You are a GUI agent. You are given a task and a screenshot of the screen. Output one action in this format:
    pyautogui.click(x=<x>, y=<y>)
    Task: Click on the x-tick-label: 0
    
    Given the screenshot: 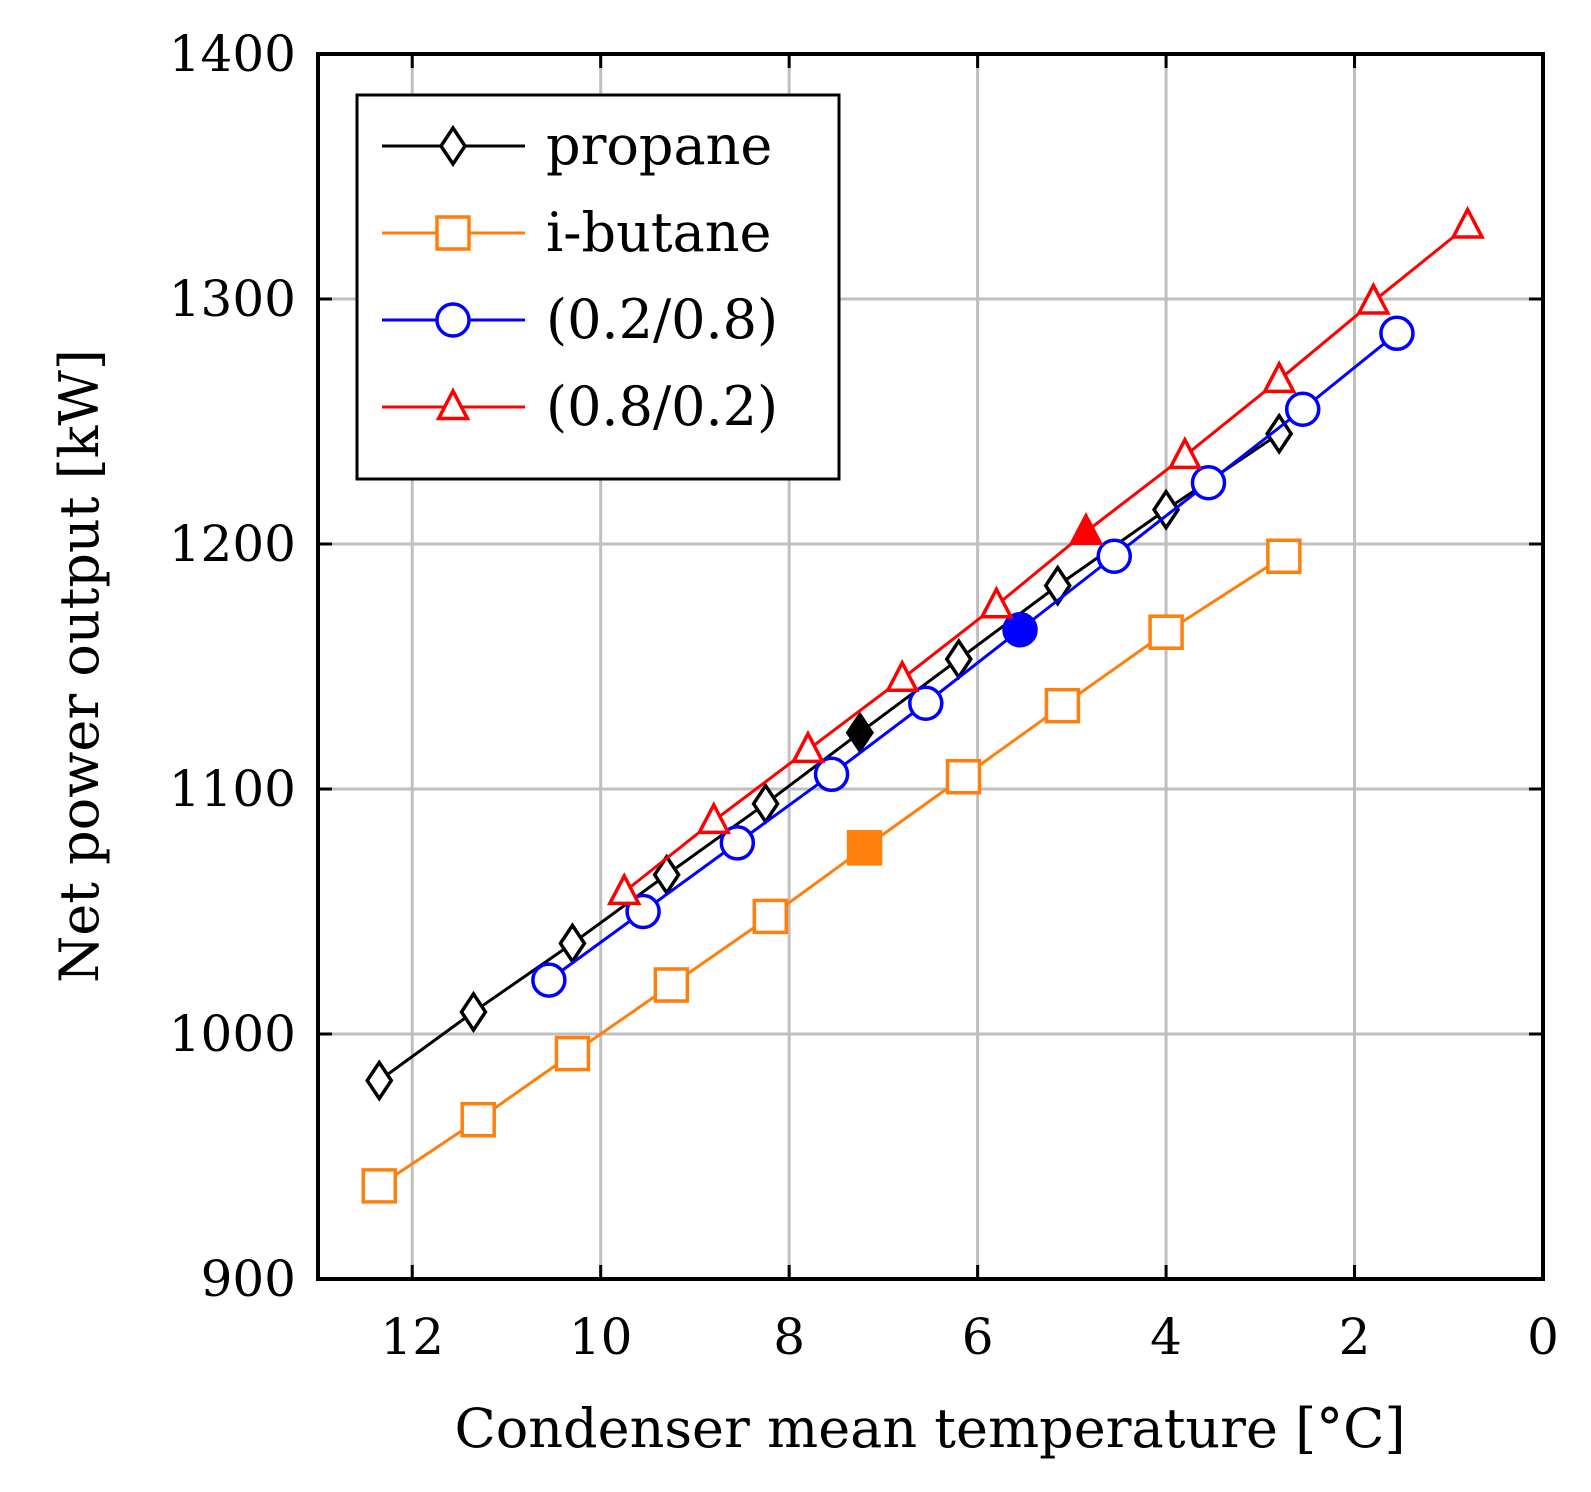 What is the action you would take?
    pyautogui.click(x=1543, y=1337)
    